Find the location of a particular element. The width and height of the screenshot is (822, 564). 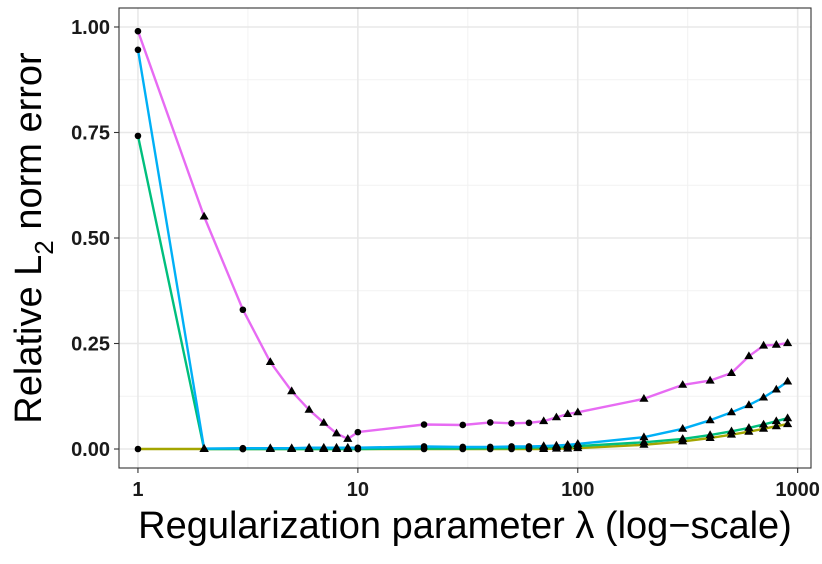

y-tick-label: 0.00 is located at coordinates (90, 450).